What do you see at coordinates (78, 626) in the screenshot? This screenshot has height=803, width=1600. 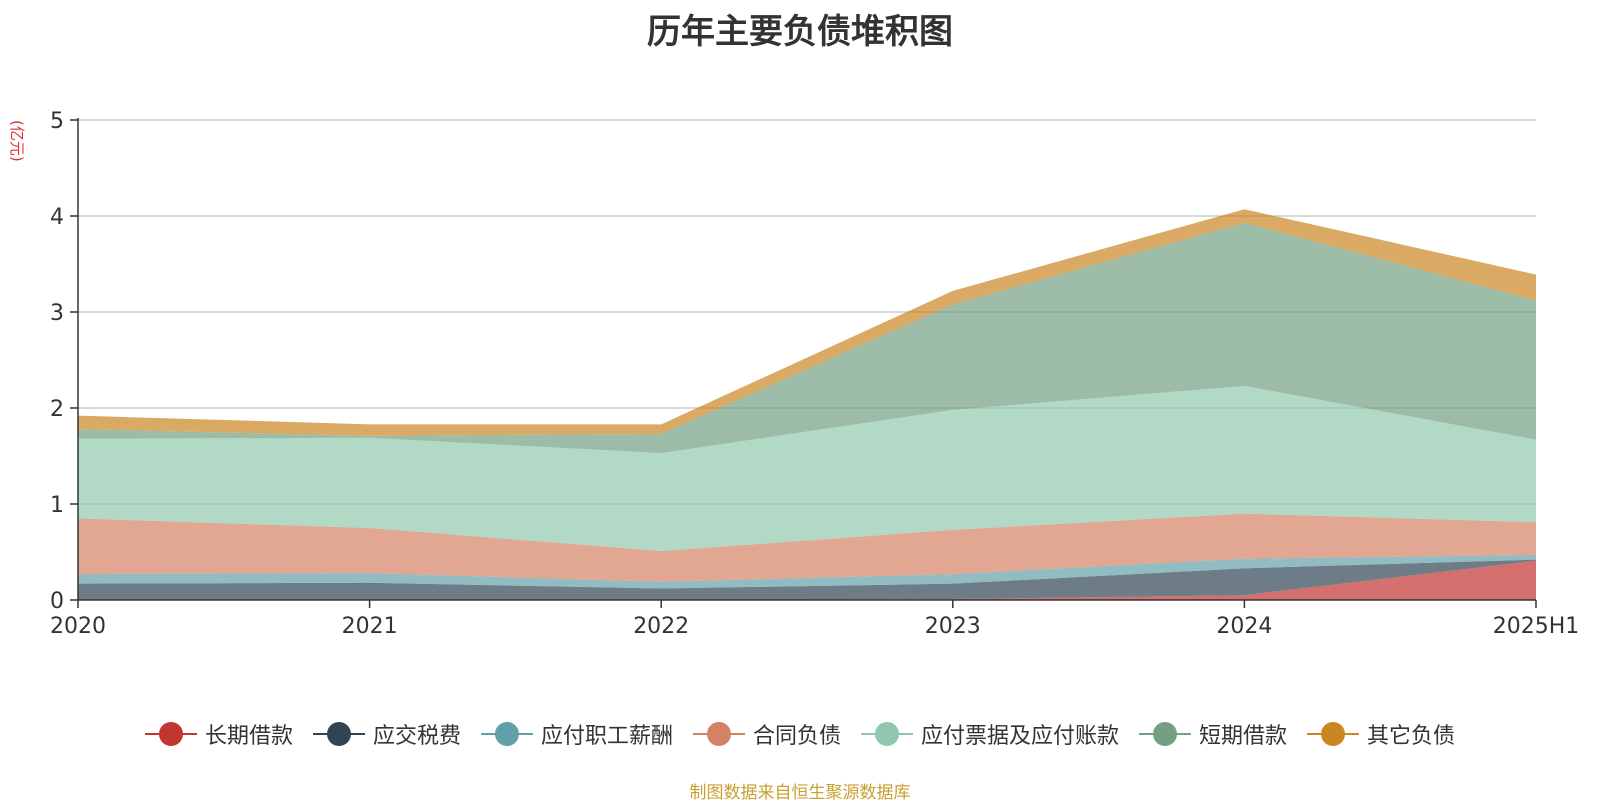 I see `x-tick-label: 2020` at bounding box center [78, 626].